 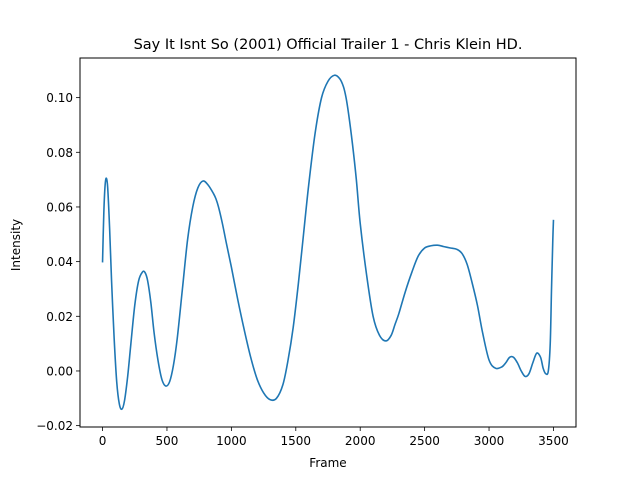 I want to click on y-tick-label: 0.00, so click(x=59, y=371).